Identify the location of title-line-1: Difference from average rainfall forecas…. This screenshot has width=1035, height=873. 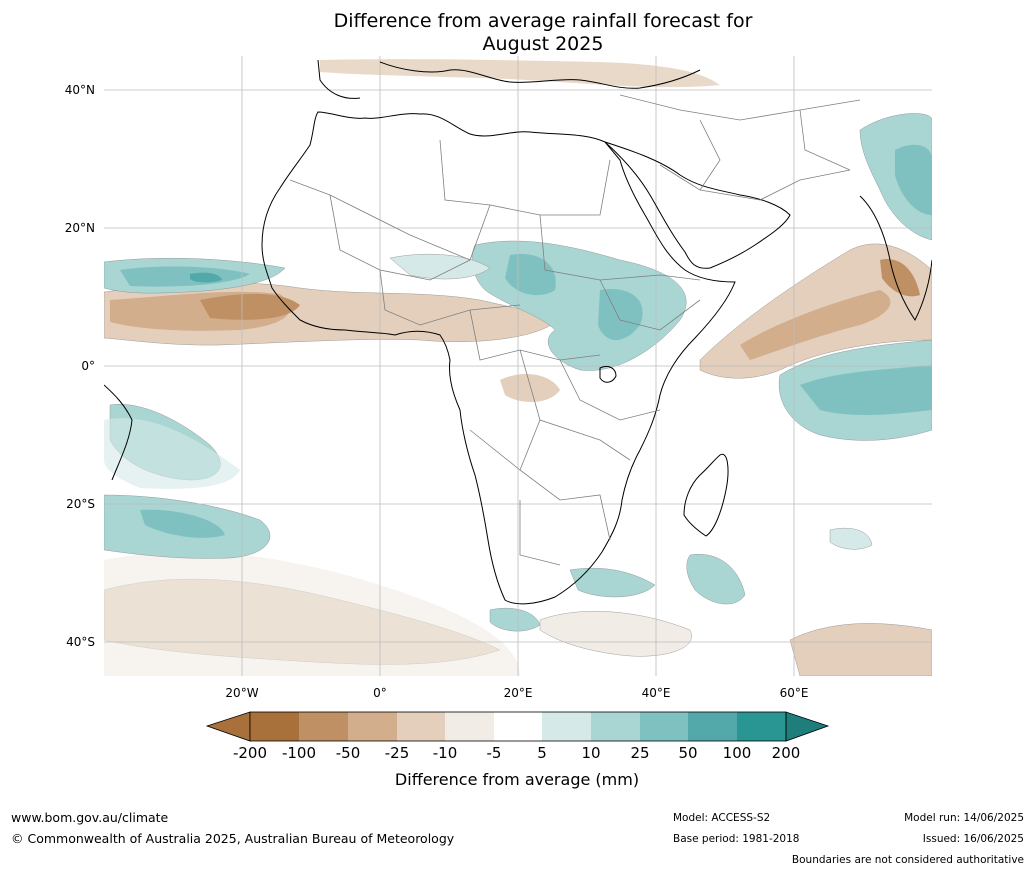
(543, 21).